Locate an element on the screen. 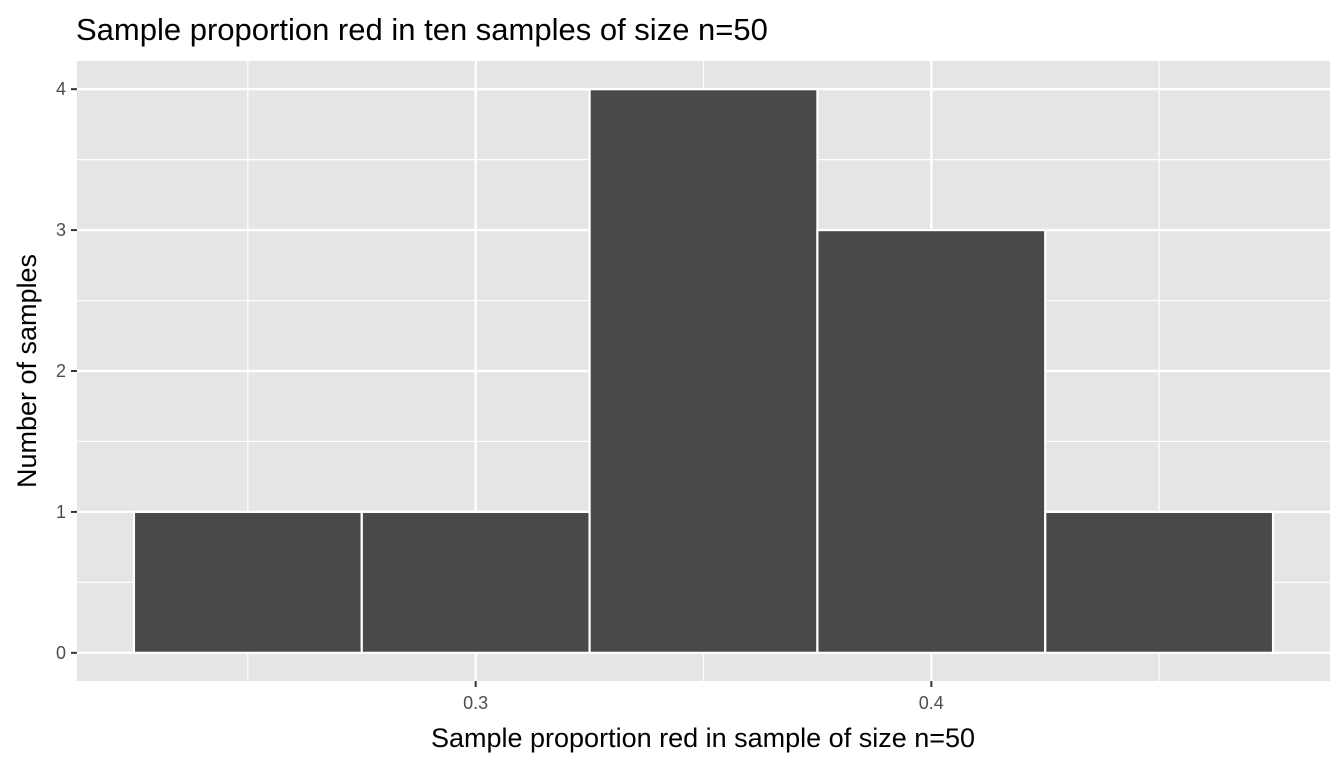 This screenshot has width=1344, height=768. x-tick-label: 0.3 is located at coordinates (475, 703).